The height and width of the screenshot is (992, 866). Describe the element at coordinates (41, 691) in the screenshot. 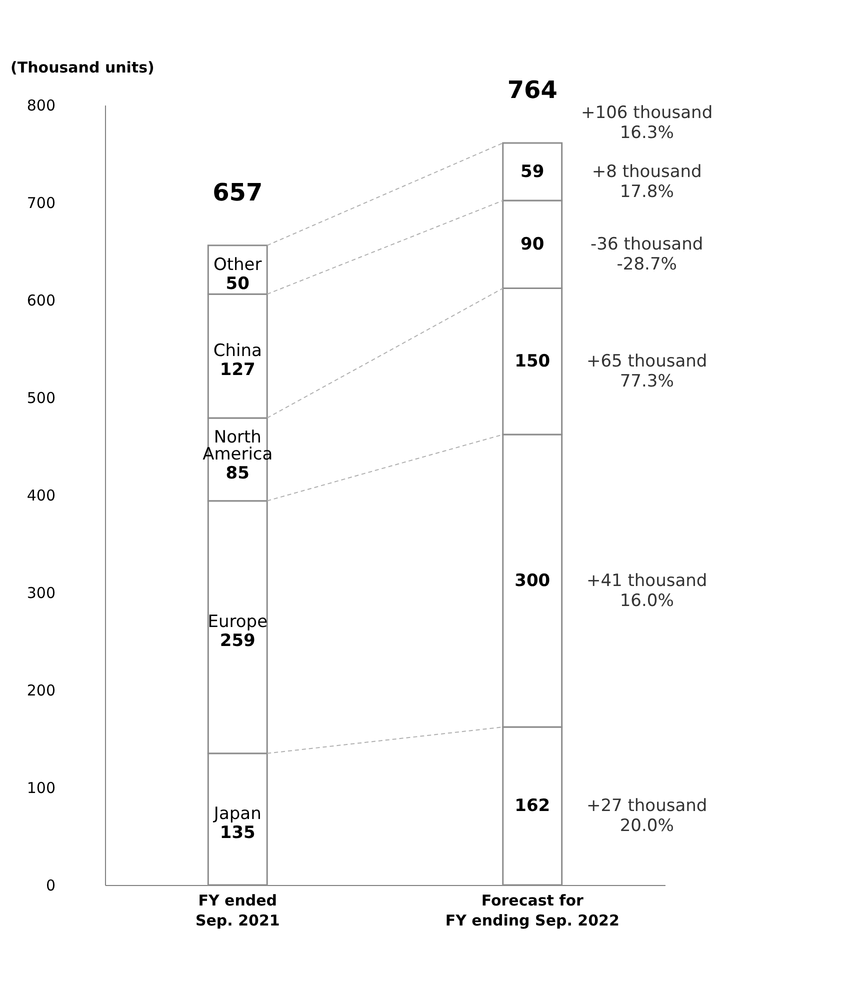

I see `y-tick-label: 200` at that location.